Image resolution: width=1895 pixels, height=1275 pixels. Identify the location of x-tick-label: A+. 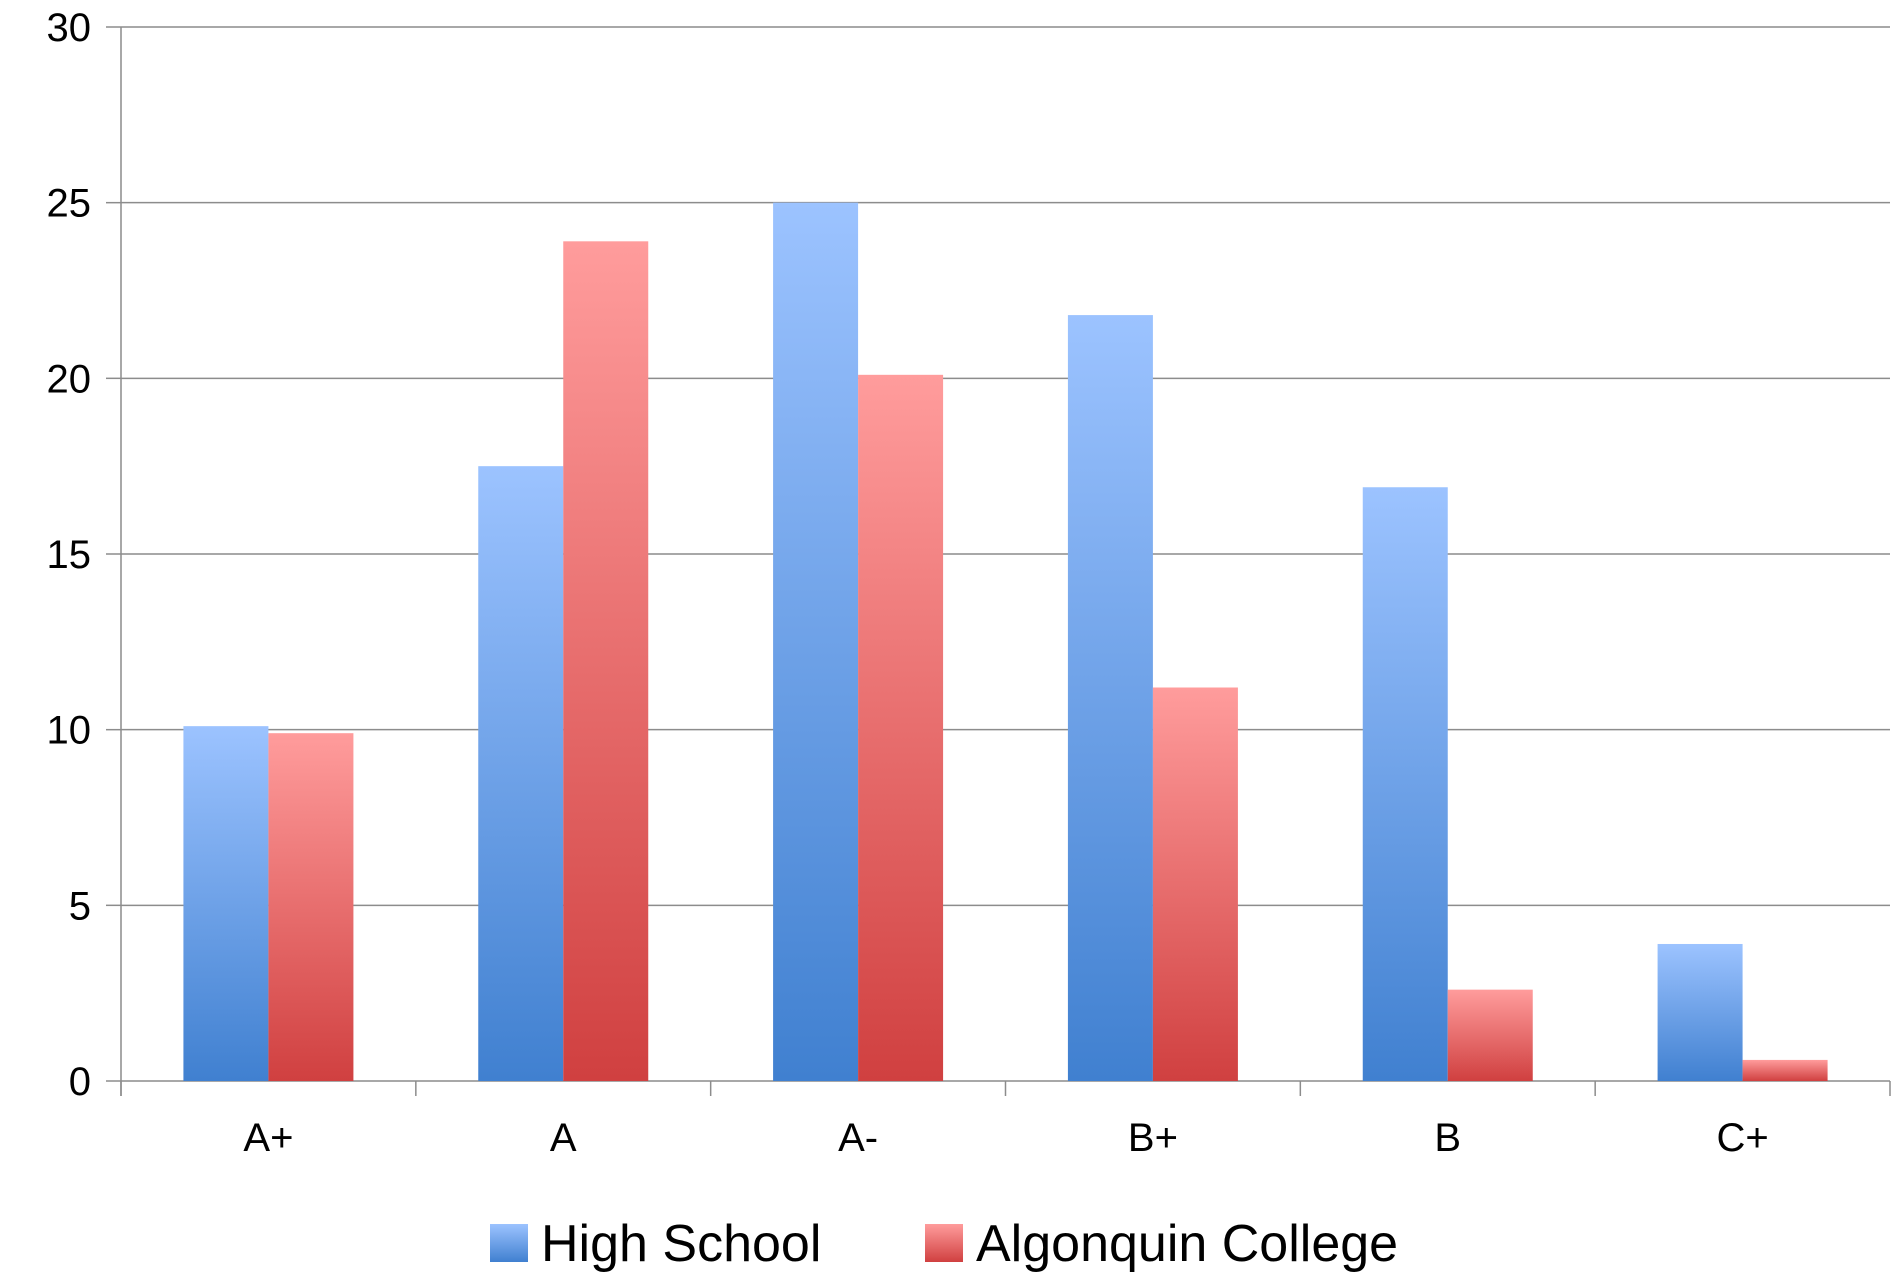
(268, 1138).